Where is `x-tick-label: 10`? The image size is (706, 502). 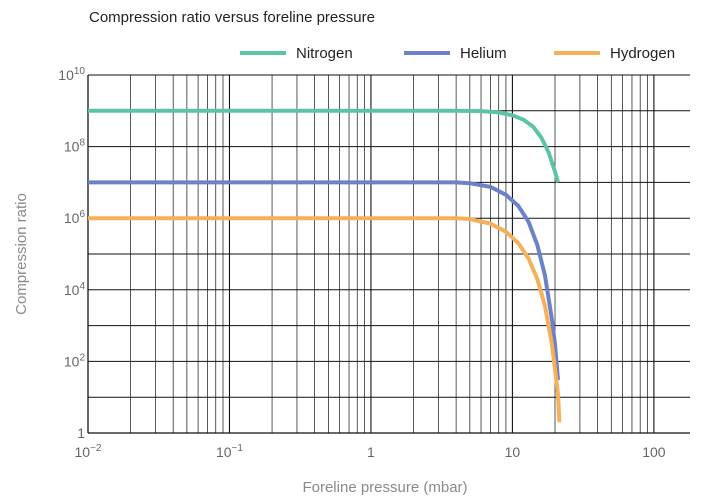
x-tick-label: 10 is located at coordinates (513, 452).